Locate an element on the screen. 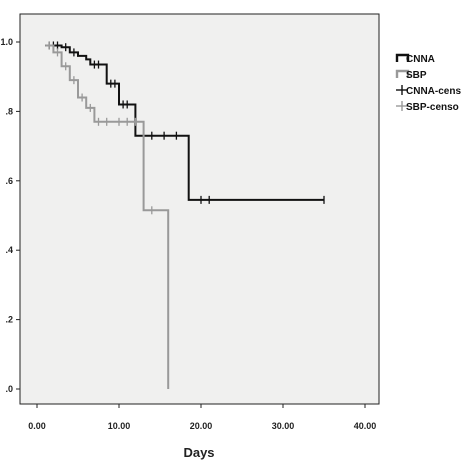 Image resolution: width=474 pixels, height=474 pixels. x-tick-label: 20.00 is located at coordinates (201, 426).